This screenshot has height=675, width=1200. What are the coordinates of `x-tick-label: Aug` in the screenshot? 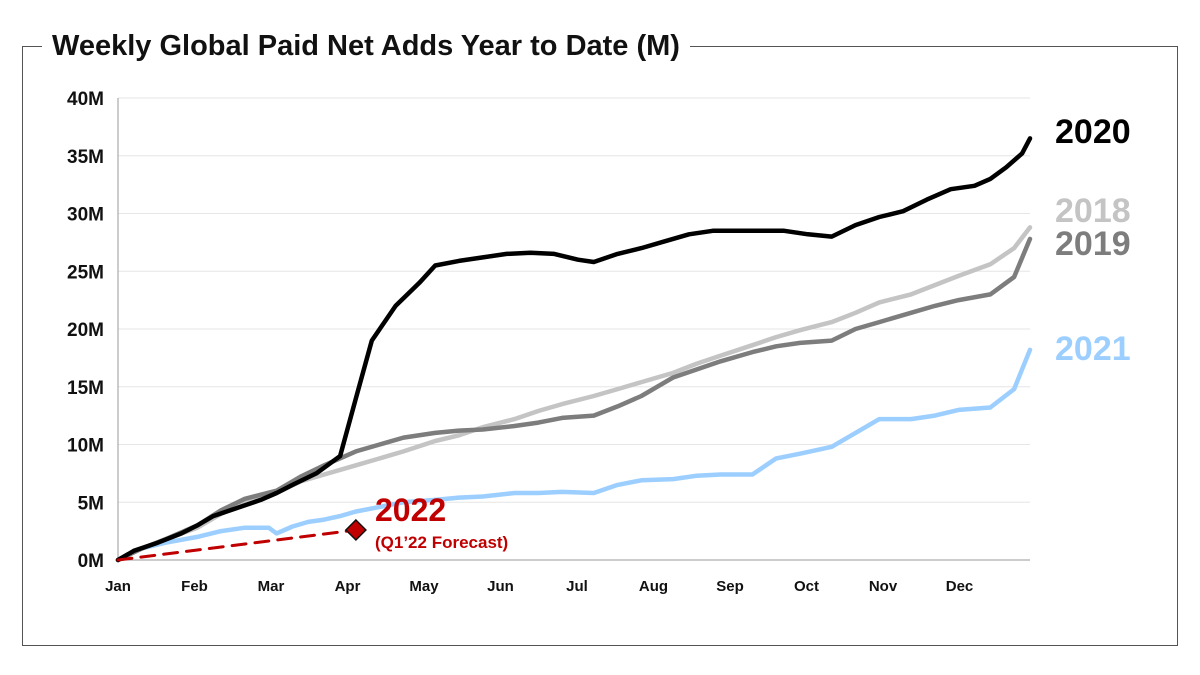 It's located at (653, 586).